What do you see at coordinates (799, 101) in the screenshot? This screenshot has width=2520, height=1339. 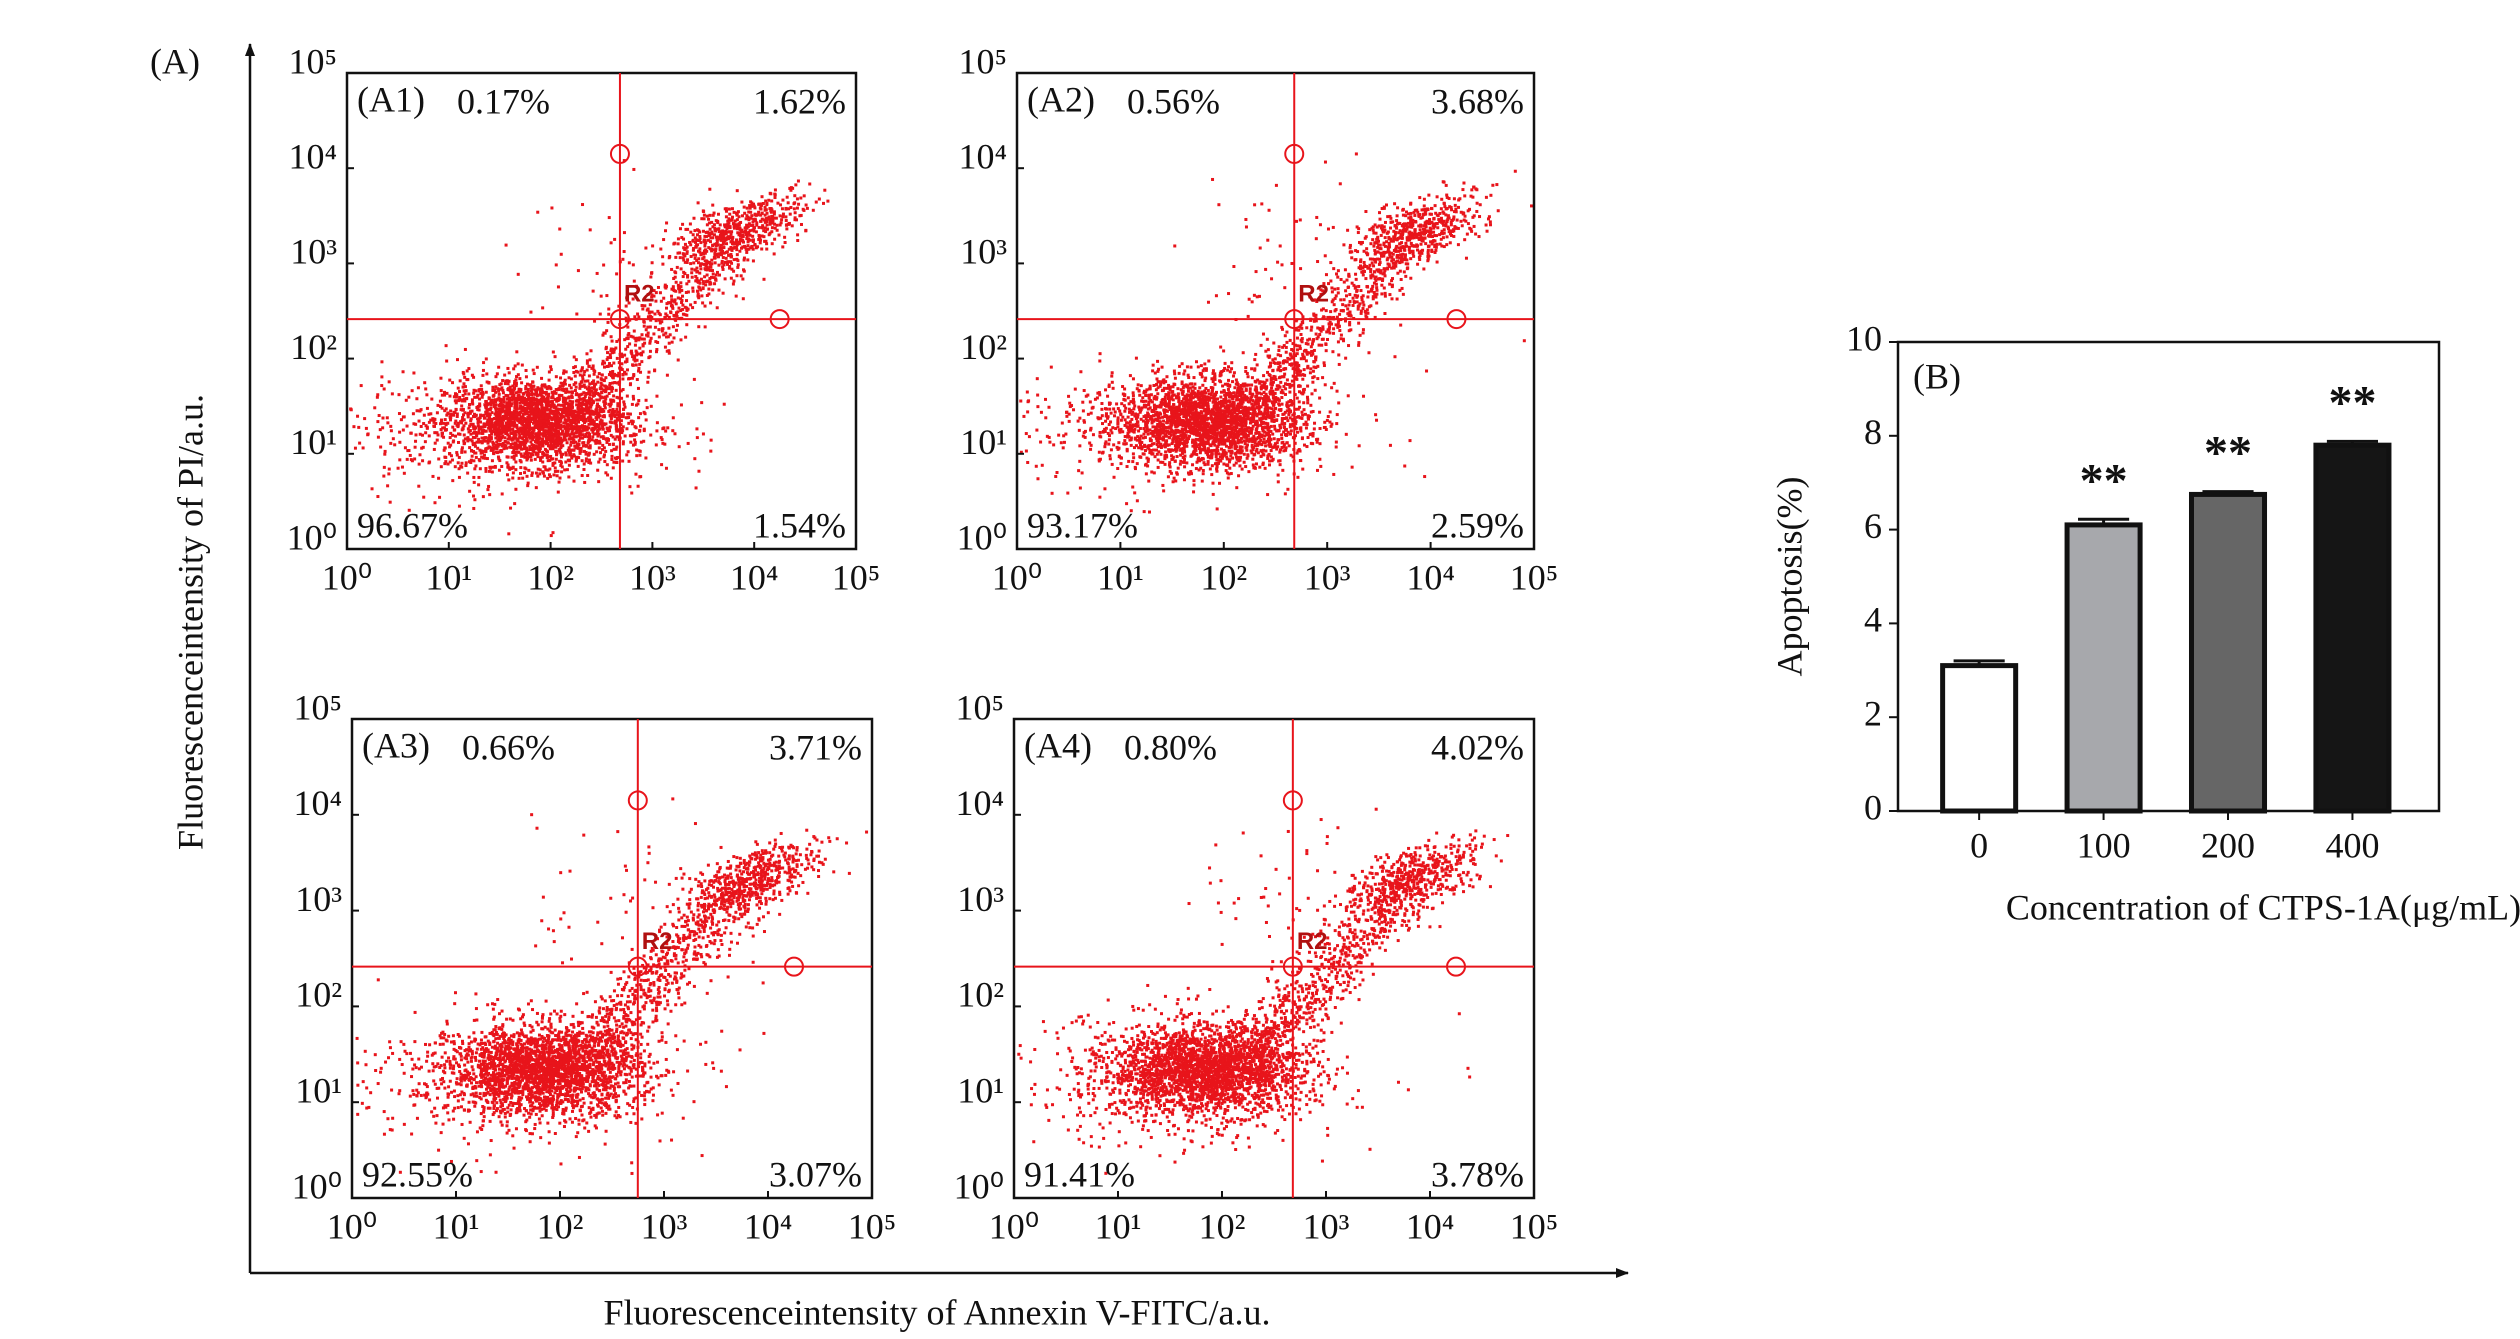 I see `quadrant-percent: 1.62%` at bounding box center [799, 101].